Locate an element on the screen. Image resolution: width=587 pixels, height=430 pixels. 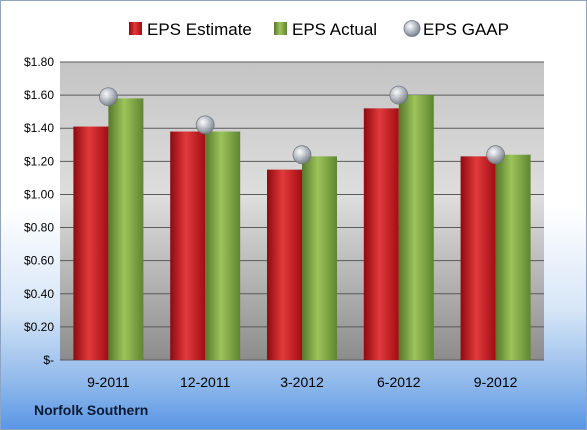
y-tick-label: $0.20 is located at coordinates (39, 327).